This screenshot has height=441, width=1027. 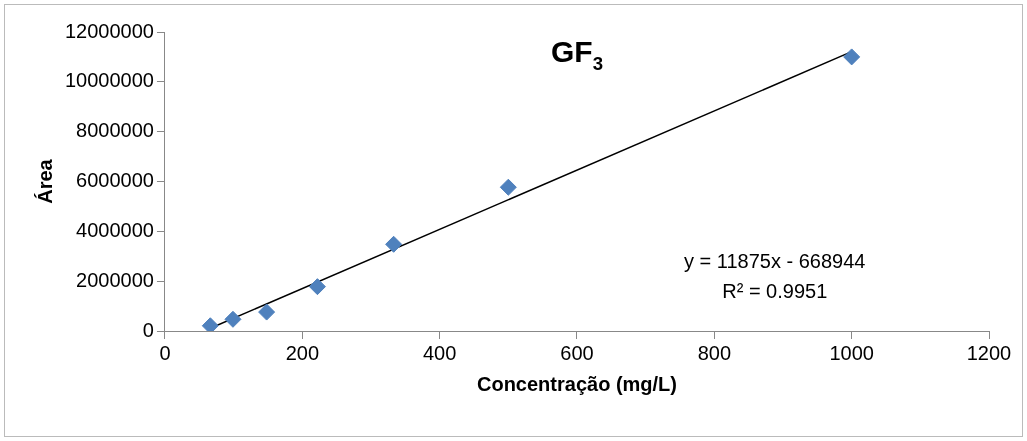 What do you see at coordinates (115, 180) in the screenshot?
I see `y-tick-label: 6000000` at bounding box center [115, 180].